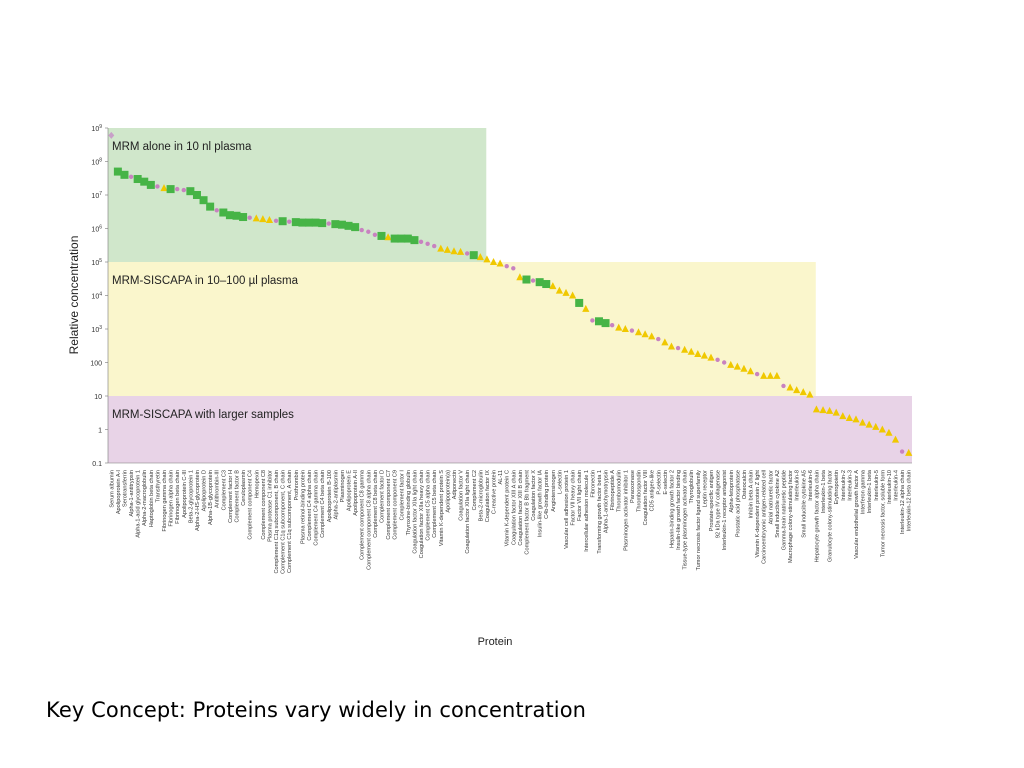 Image resolution: width=1024 pixels, height=768 pixels. I want to click on x-tick-label: Alpha-1-acid glycoprotein 1, so click(139, 504).